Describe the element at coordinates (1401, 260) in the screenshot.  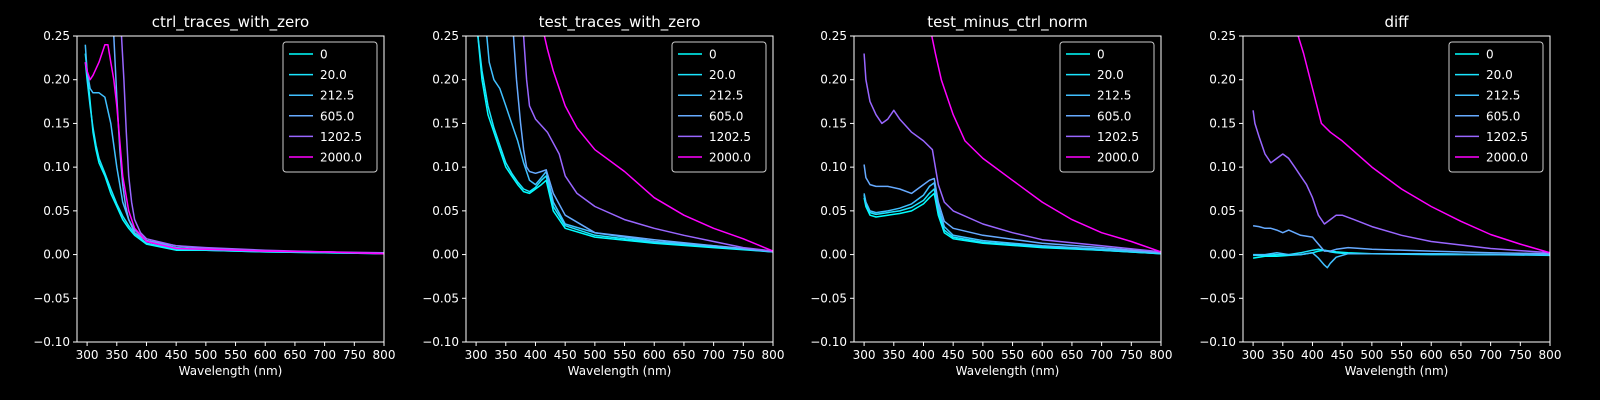
I see `series-line-212.5` at that location.